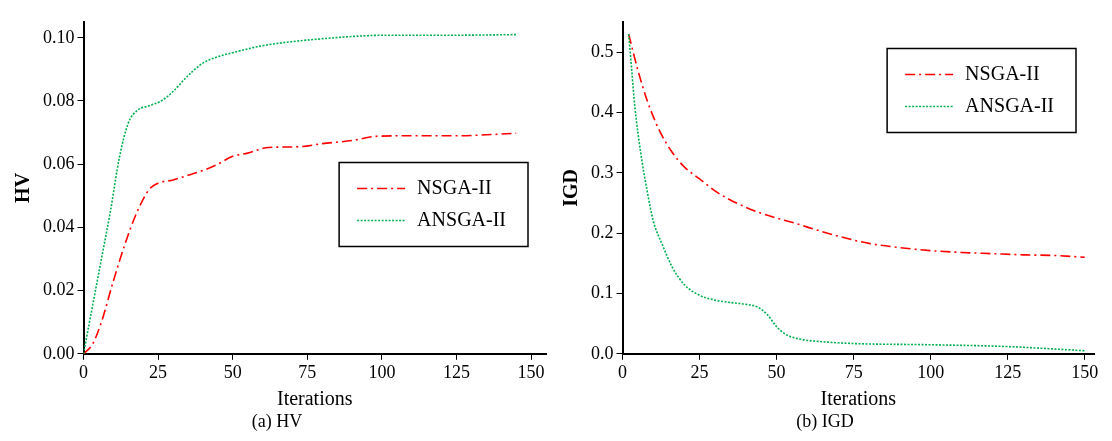 The image size is (1112, 441). What do you see at coordinates (570, 188) in the screenshot?
I see `y-axis-title: IGD` at bounding box center [570, 188].